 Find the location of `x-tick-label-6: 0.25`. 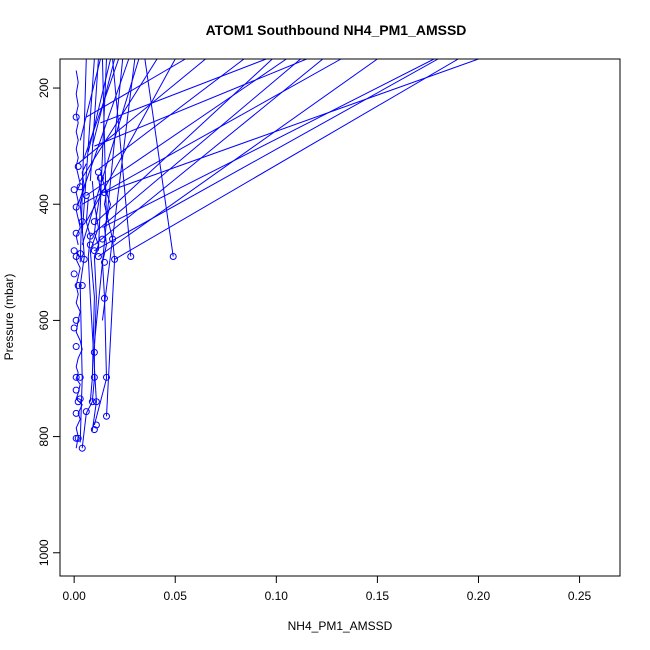

x-tick-label-6: 0.25 is located at coordinates (580, 596).